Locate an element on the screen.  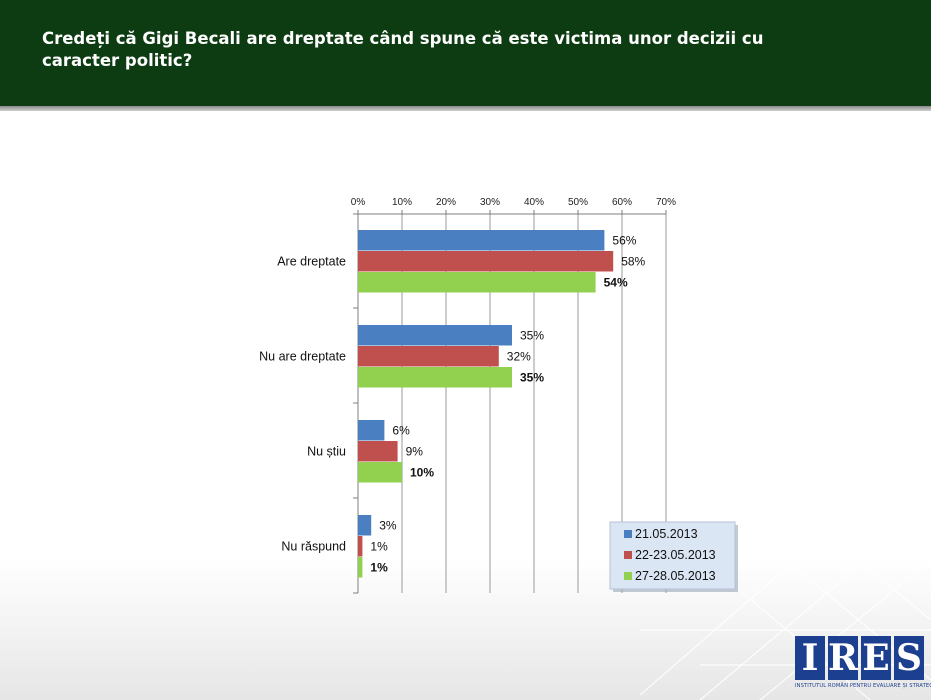
header-divider is located at coordinates (465, 108).